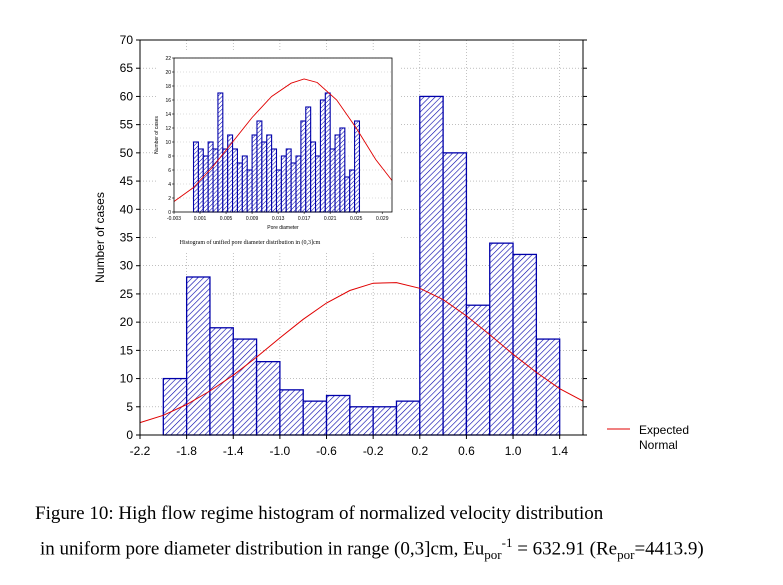 This screenshot has height=585, width=783. I want to click on inset-y-tick-label: 0, so click(169, 213).